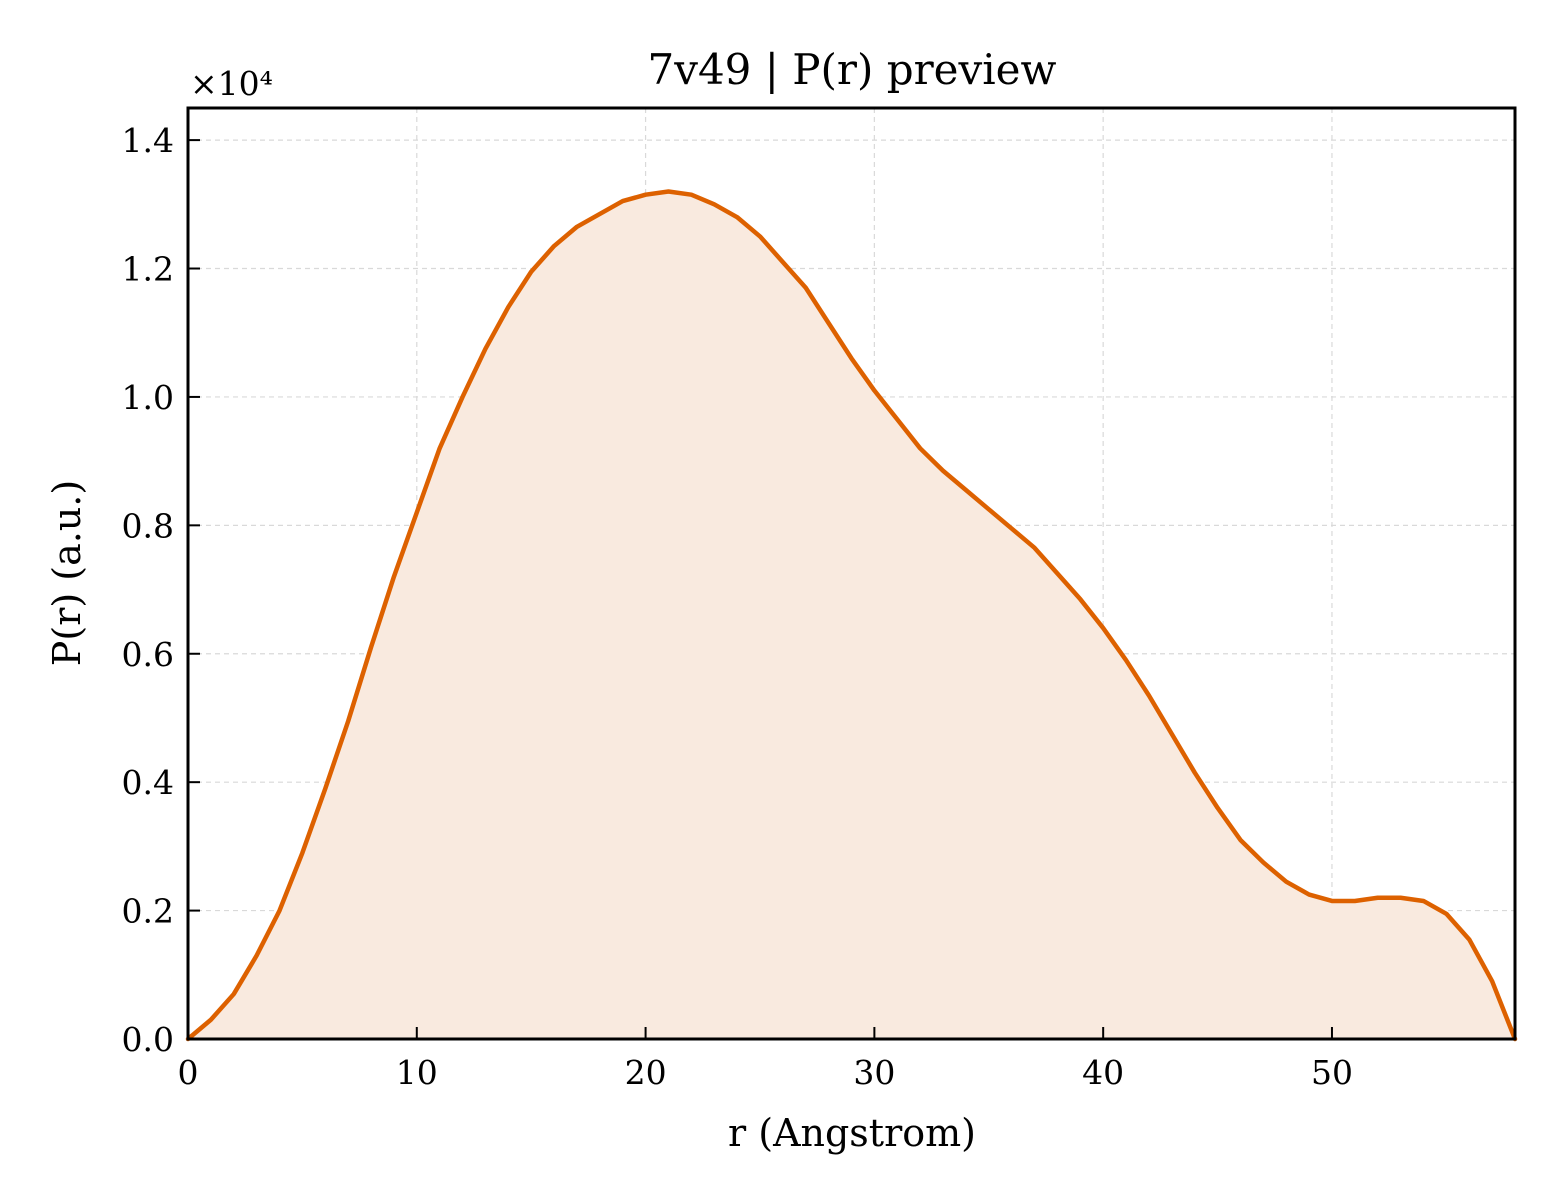 The height and width of the screenshot is (1200, 1560). Describe the element at coordinates (417, 1072) in the screenshot. I see `x-tick-label: 10` at that location.